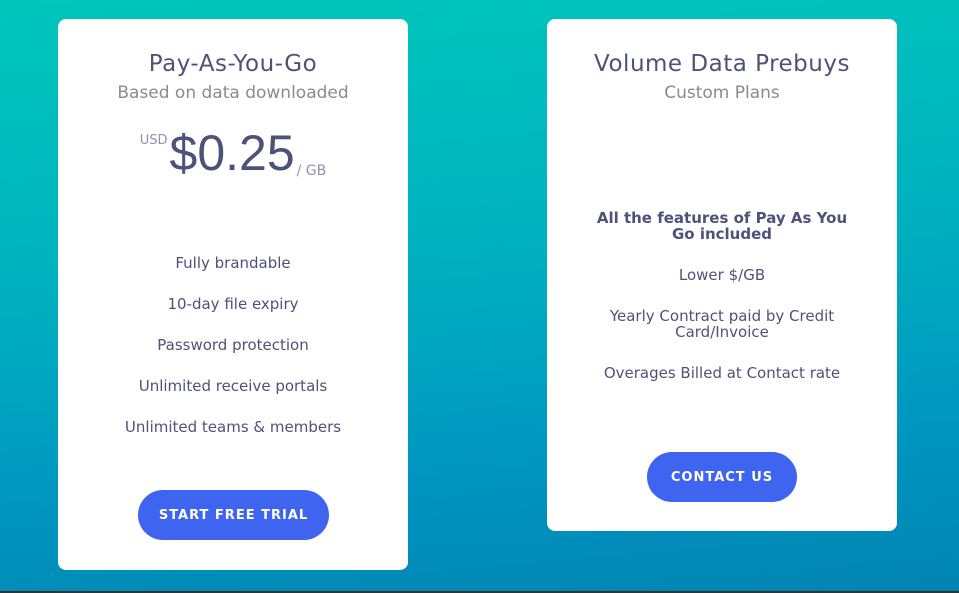 This screenshot has height=593, width=959. What do you see at coordinates (153, 140) in the screenshot?
I see `currency: USD` at bounding box center [153, 140].